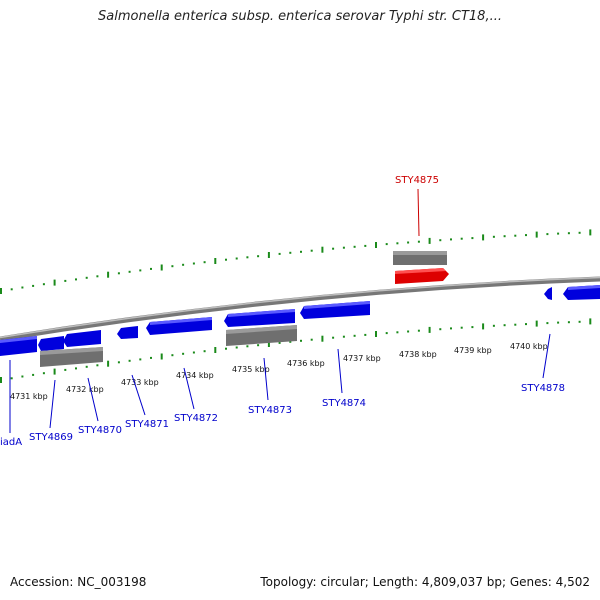  What do you see at coordinates (78, 582) in the screenshot?
I see `accession-text: Accession: NC_003198` at bounding box center [78, 582].